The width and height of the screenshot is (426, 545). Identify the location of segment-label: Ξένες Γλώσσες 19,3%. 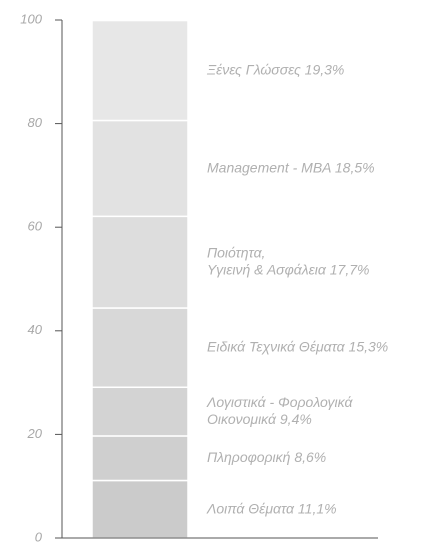
(275, 69).